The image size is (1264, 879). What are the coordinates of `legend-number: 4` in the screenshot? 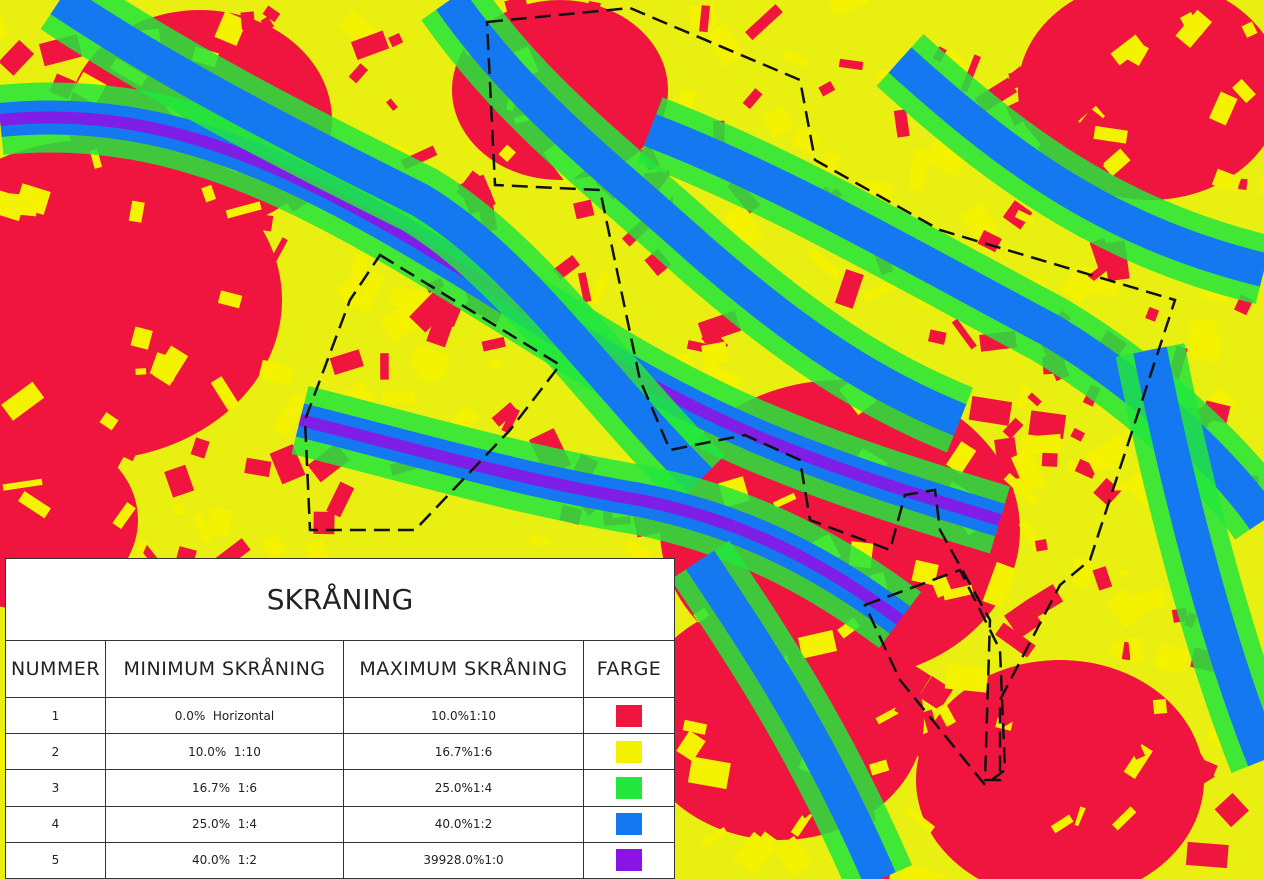 It's located at (56, 824).